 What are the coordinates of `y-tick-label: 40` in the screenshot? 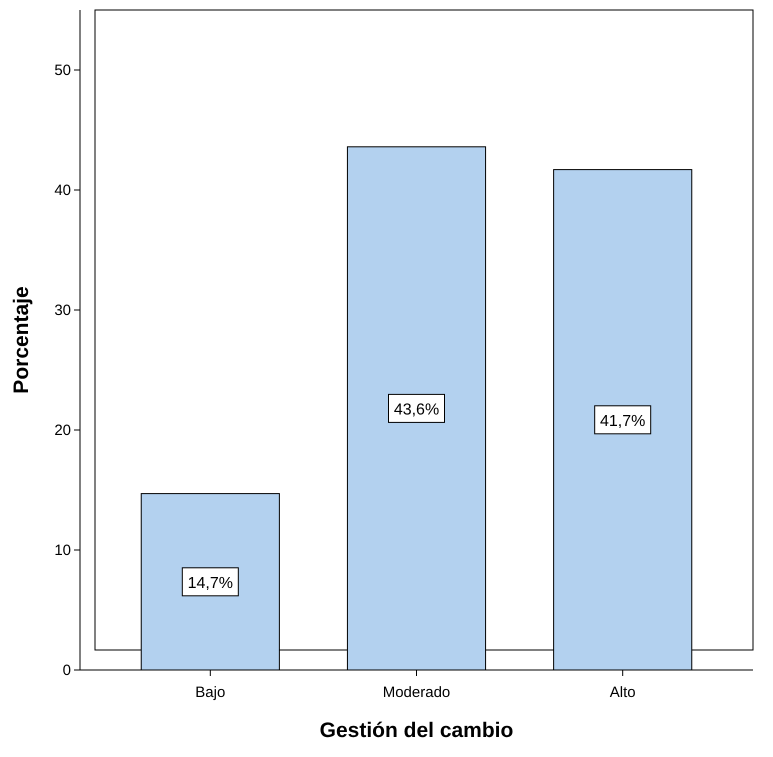 It's located at (62, 190).